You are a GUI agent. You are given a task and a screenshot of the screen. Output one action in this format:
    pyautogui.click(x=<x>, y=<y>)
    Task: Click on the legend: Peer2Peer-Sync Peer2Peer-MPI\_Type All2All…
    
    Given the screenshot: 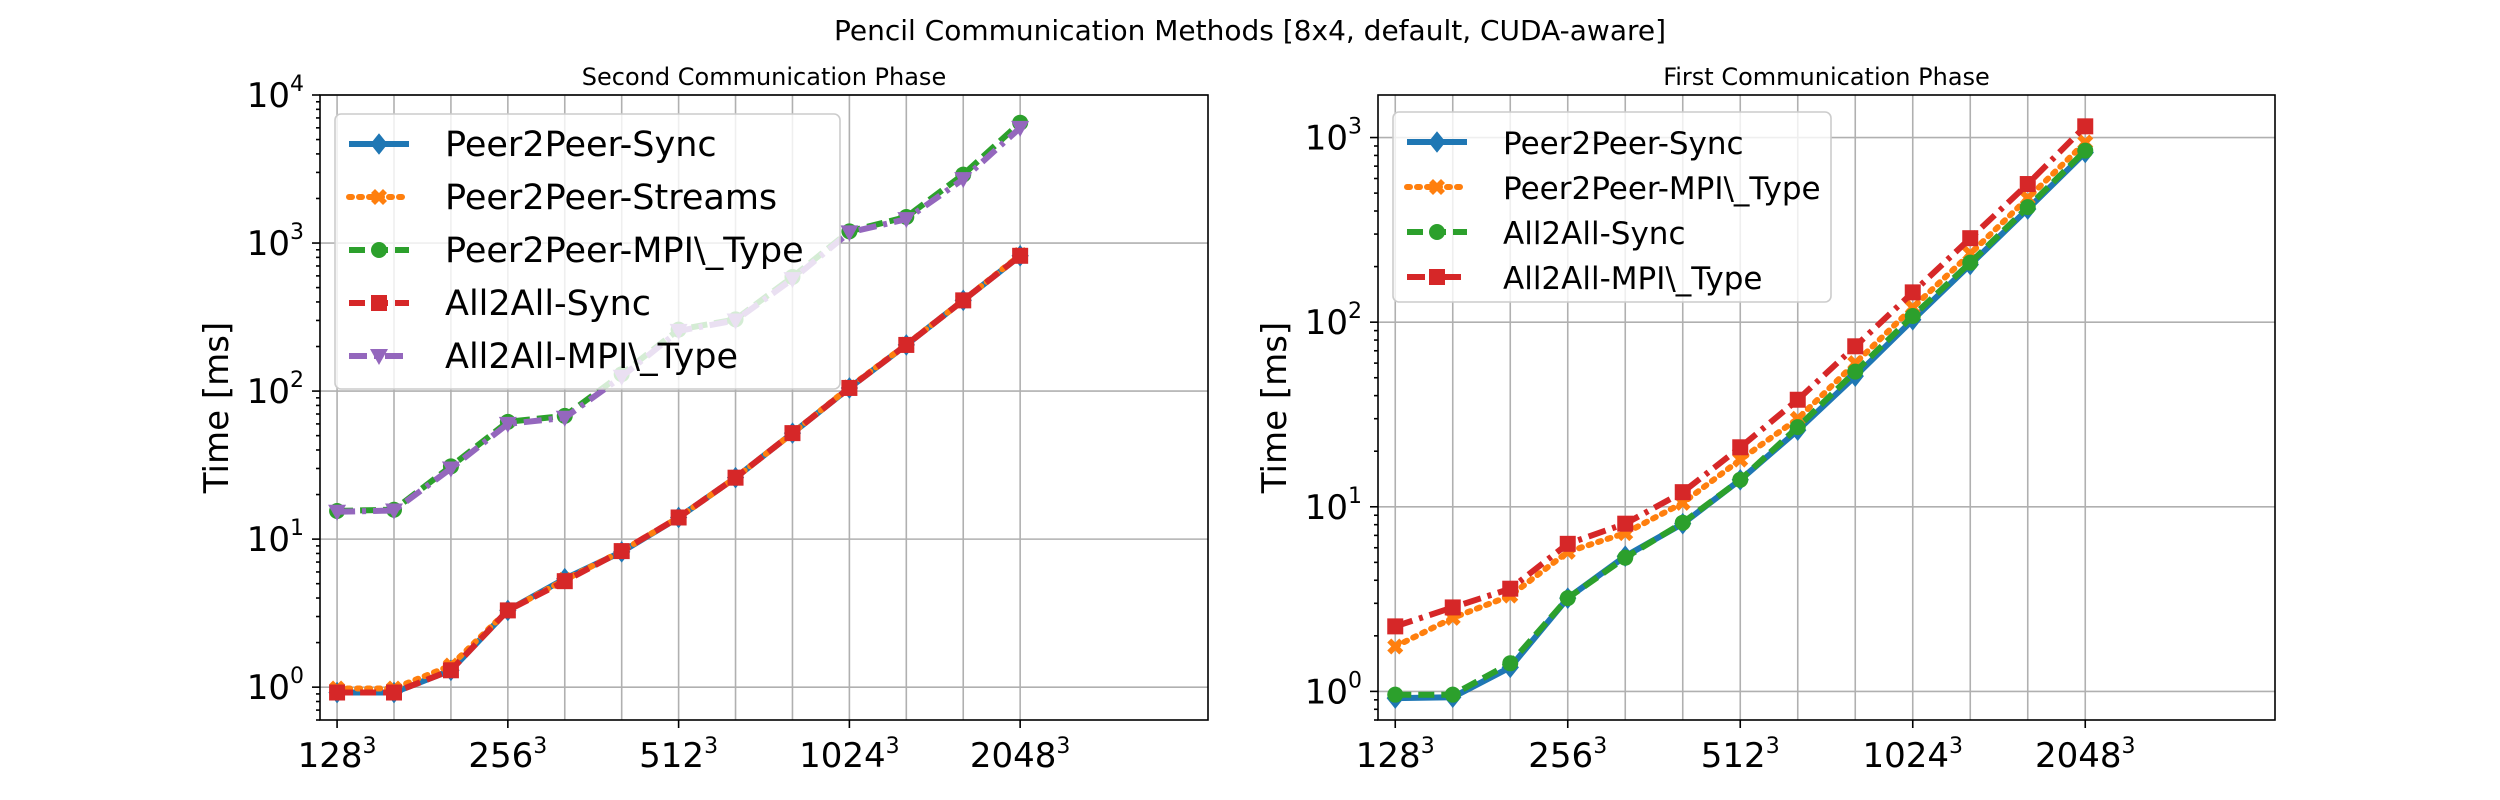 What is the action you would take?
    pyautogui.click(x=1612, y=207)
    